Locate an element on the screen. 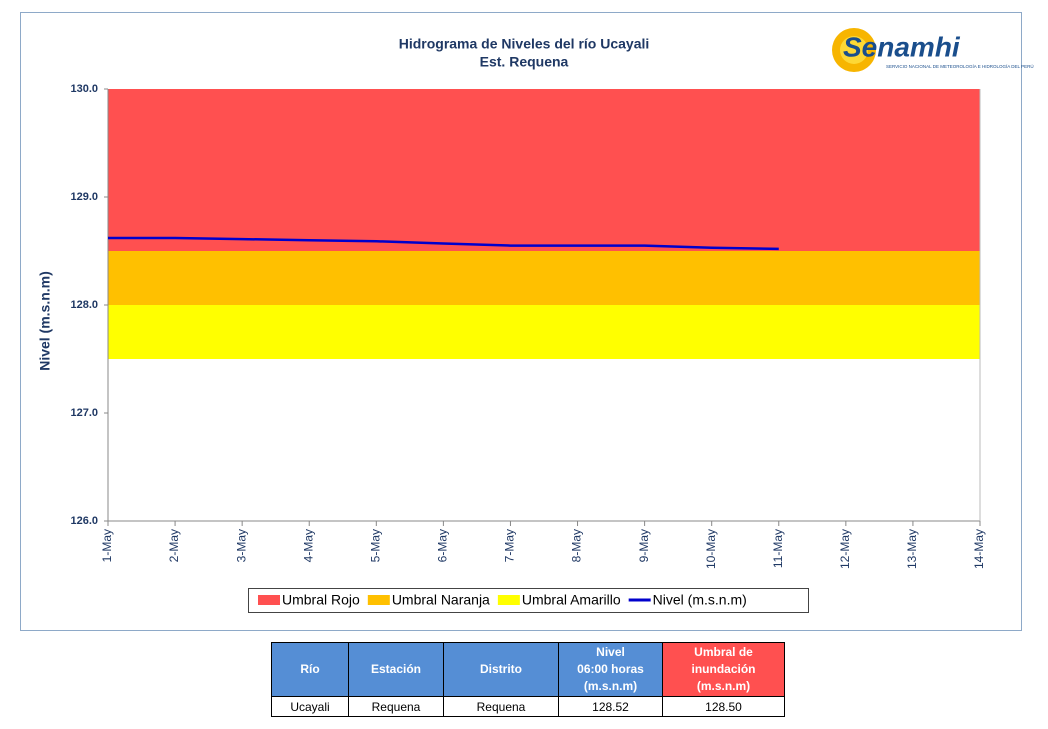  x-tick-label: 7-May is located at coordinates (510, 545).